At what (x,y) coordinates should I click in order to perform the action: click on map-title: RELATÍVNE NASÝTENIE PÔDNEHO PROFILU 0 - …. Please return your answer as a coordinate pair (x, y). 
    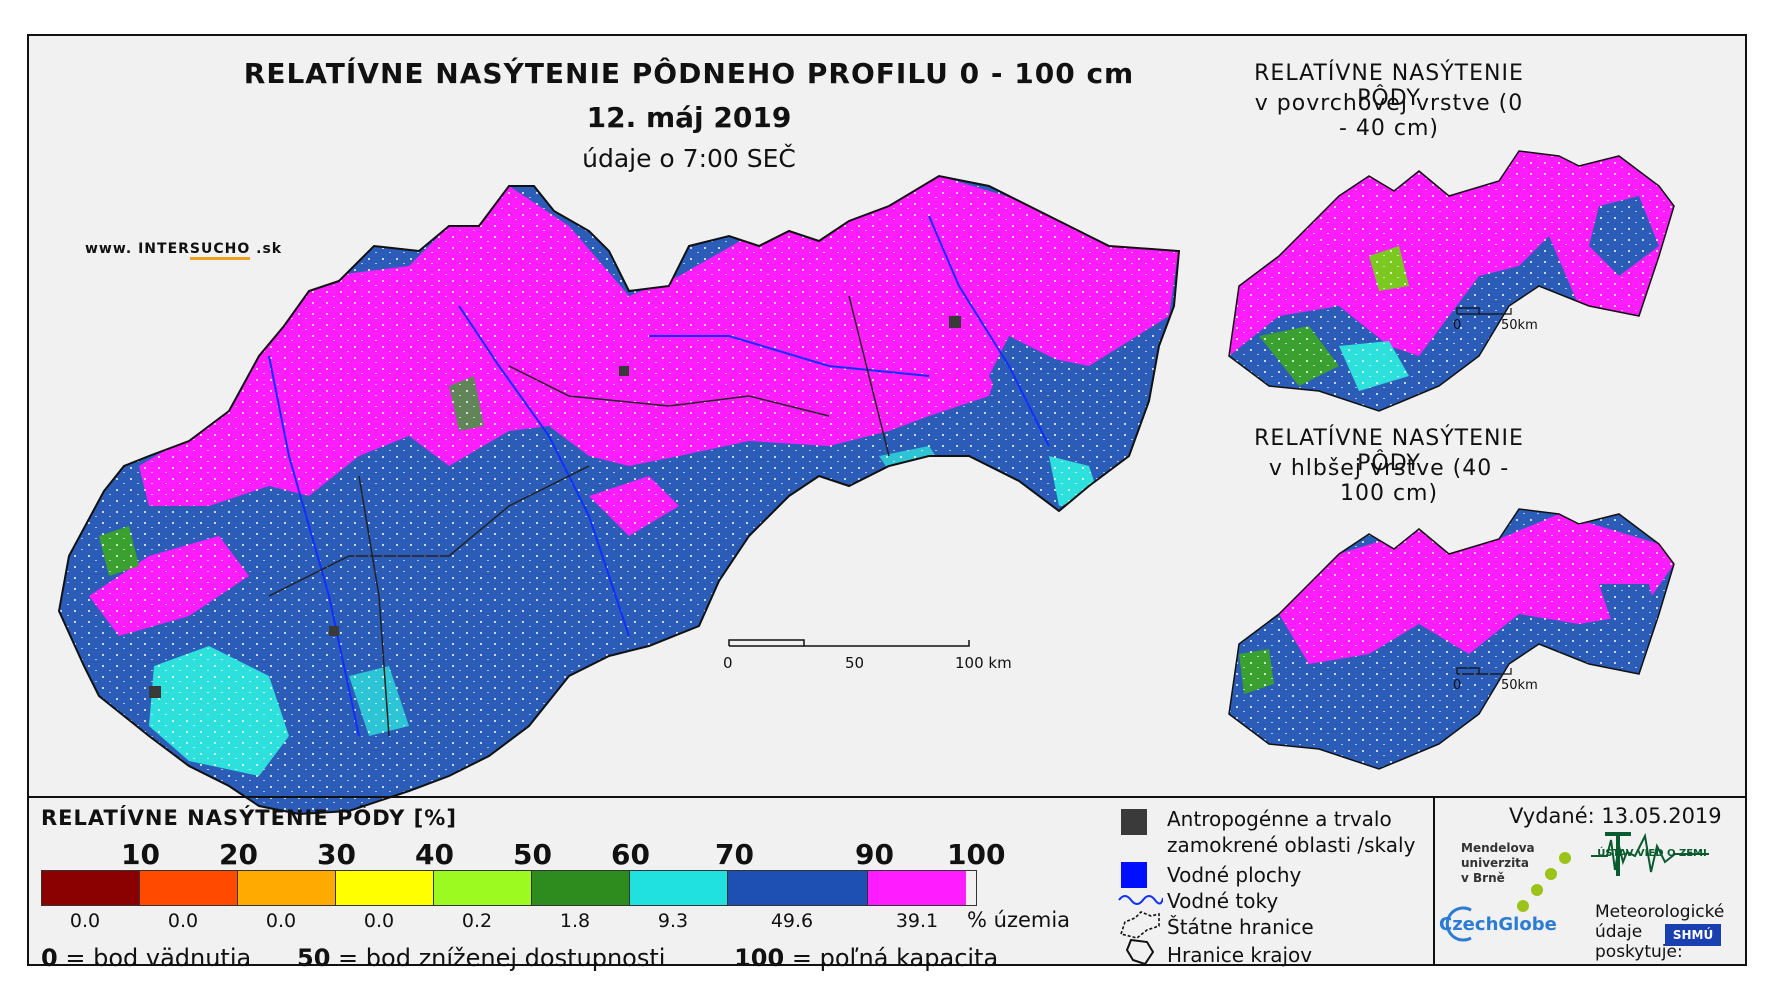
    Looking at the image, I should click on (689, 73).